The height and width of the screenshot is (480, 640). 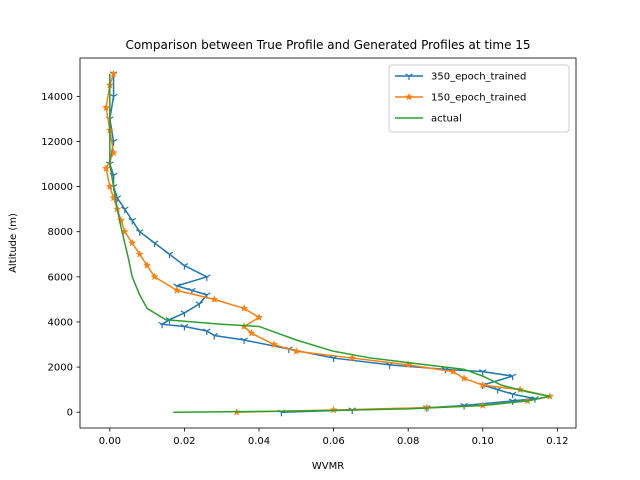 I want to click on legend-box, so click(x=479, y=98).